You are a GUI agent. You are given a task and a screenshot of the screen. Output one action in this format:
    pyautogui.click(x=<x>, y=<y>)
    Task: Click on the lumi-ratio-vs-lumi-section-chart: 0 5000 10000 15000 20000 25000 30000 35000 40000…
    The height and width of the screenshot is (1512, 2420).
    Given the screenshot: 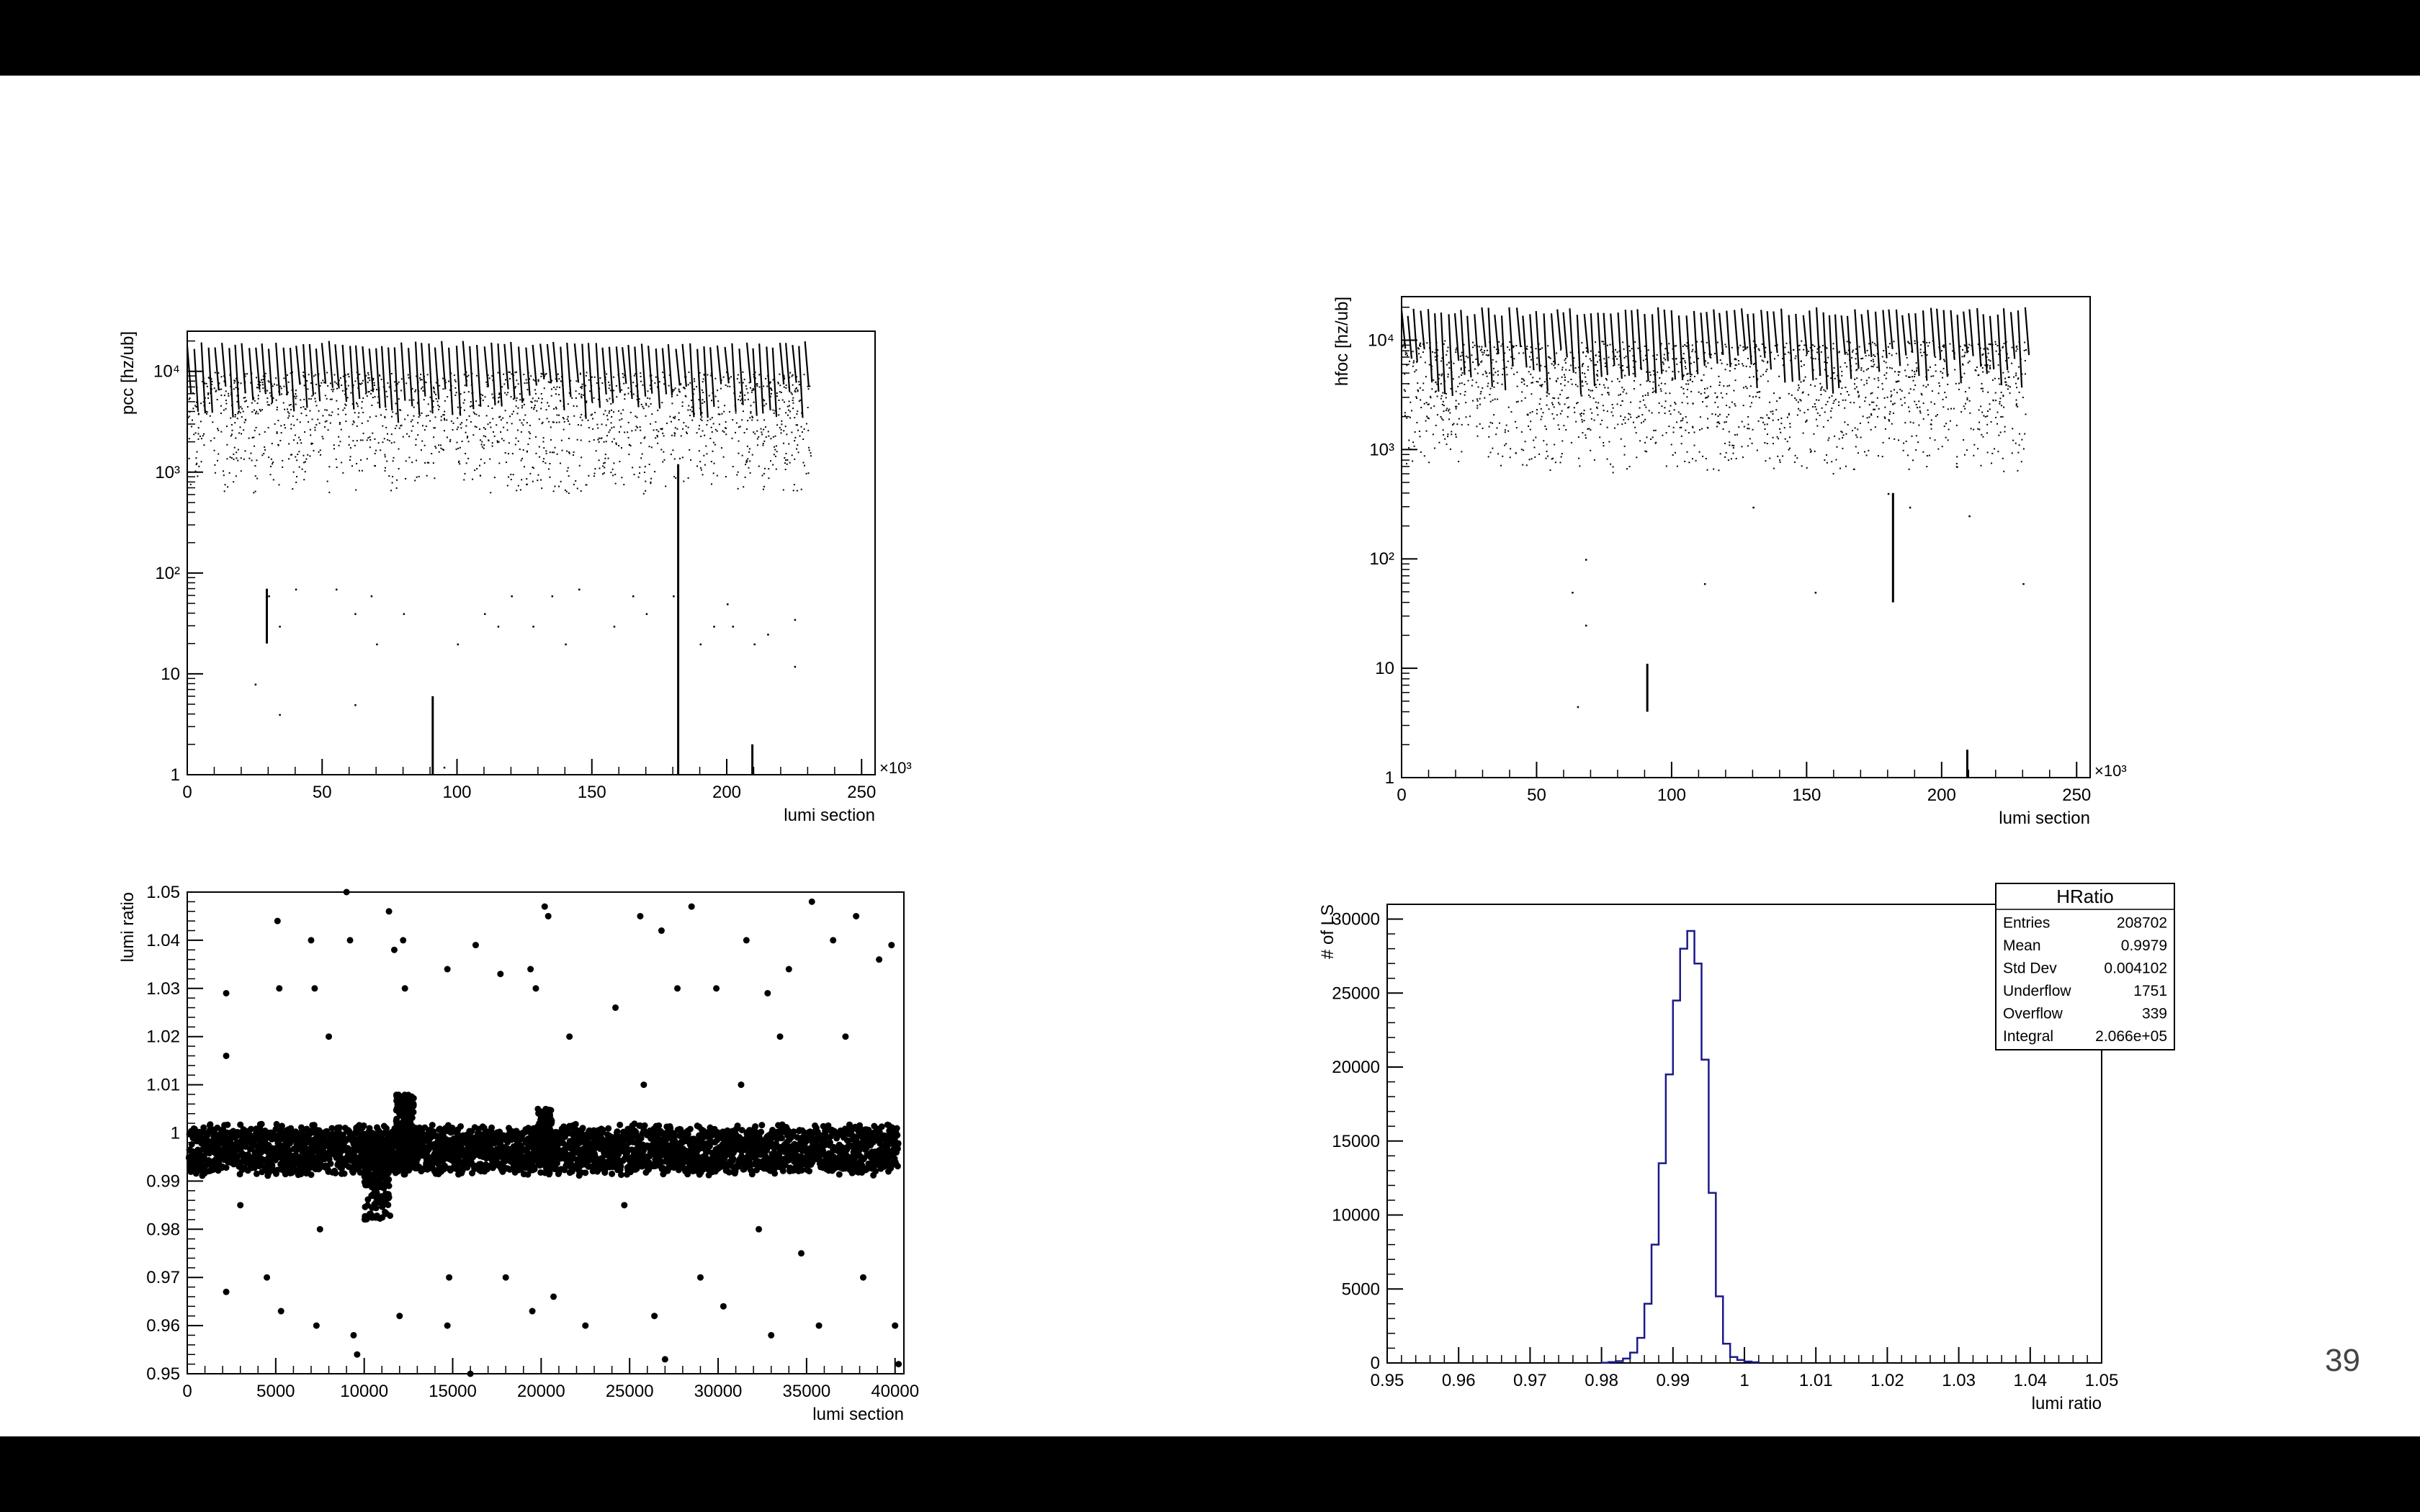 What is the action you would take?
    pyautogui.click(x=518, y=1153)
    